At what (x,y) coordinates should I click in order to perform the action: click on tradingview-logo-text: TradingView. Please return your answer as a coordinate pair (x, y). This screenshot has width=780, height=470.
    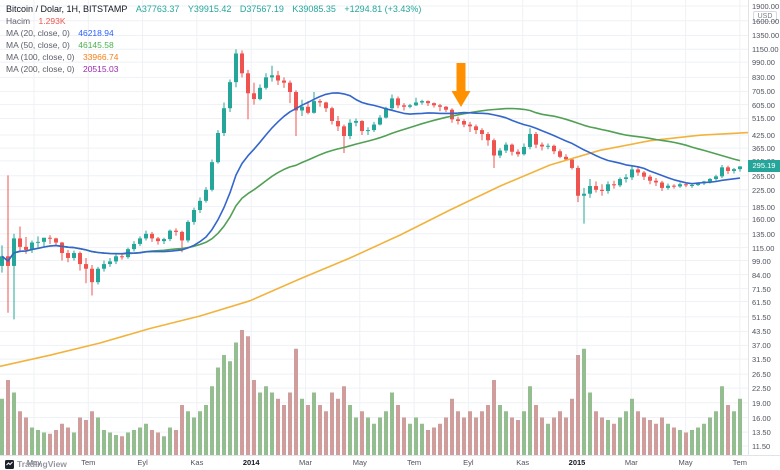
    Looking at the image, I should click on (42, 464).